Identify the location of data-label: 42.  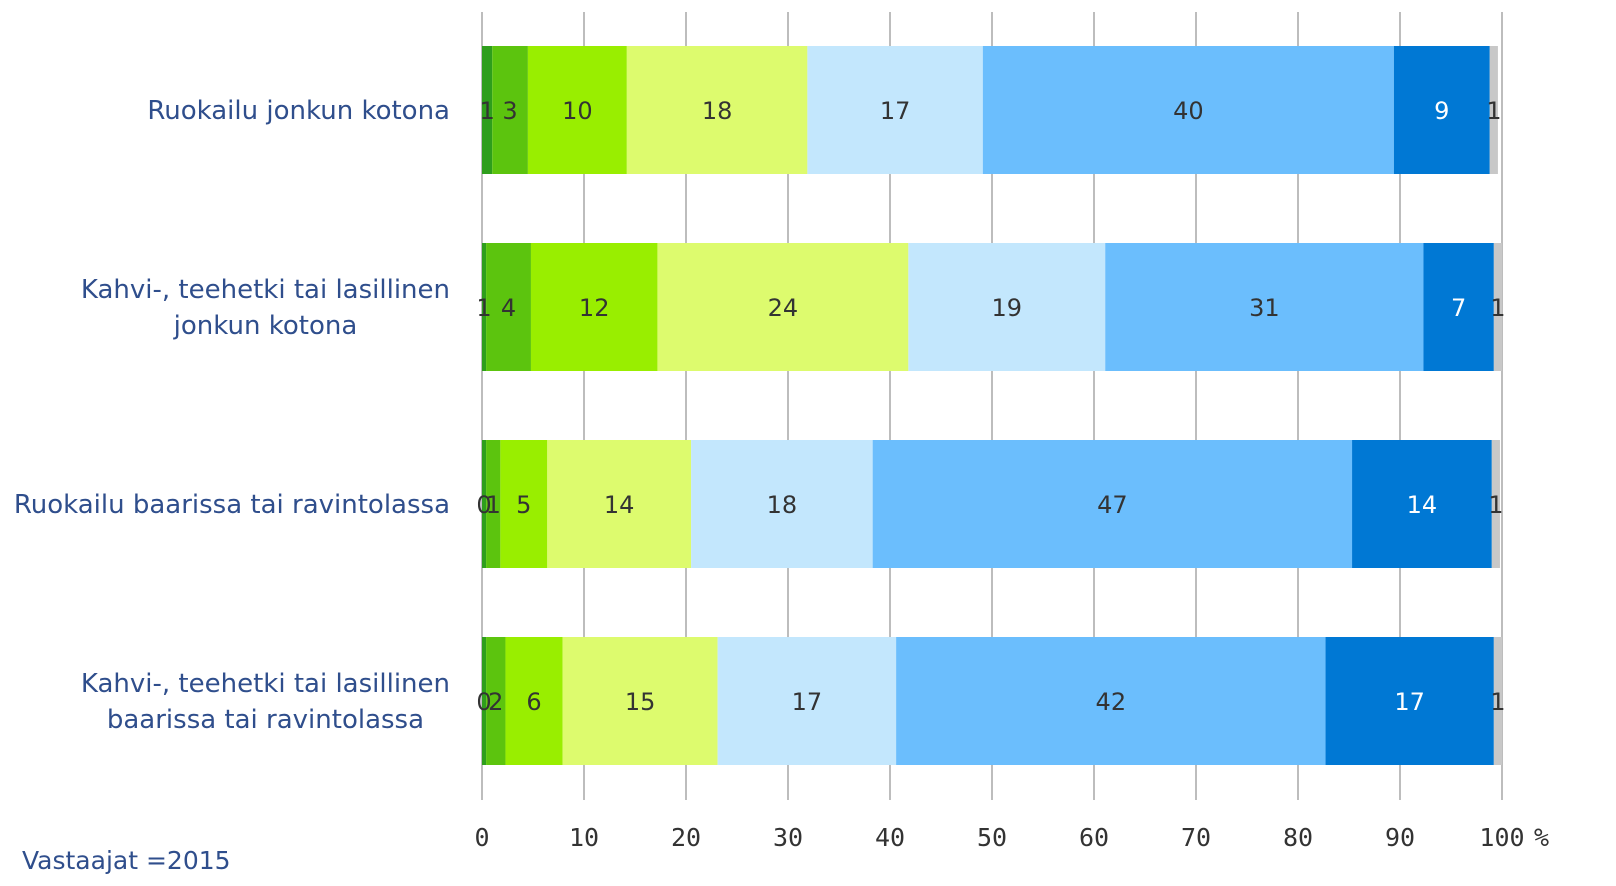
(1111, 702).